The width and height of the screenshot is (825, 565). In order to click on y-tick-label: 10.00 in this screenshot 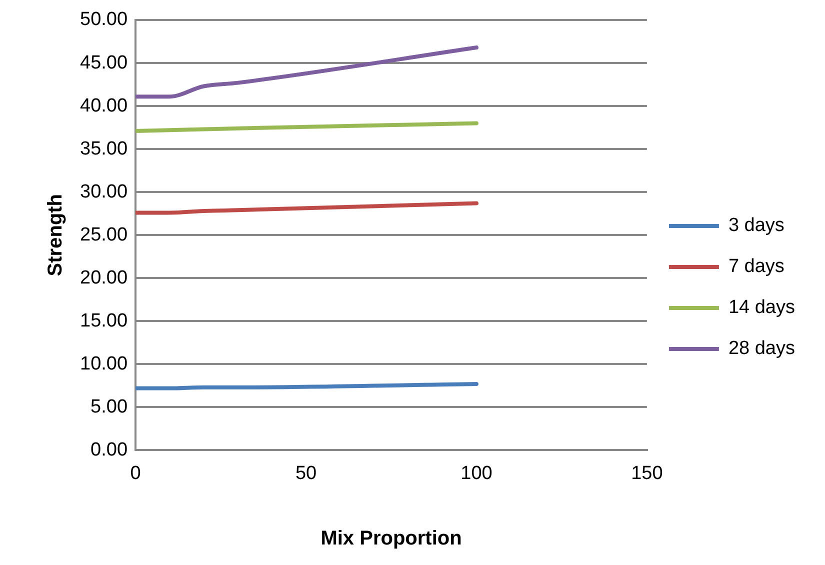, I will do `click(104, 363)`.